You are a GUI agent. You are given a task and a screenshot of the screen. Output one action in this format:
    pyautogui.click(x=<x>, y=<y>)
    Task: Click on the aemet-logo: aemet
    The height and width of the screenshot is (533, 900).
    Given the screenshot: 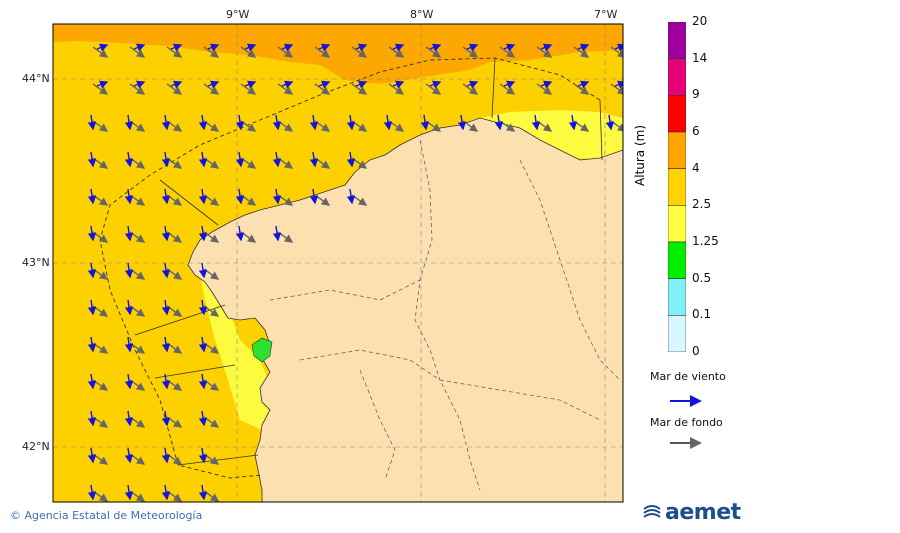 What is the action you would take?
    pyautogui.click(x=691, y=512)
    